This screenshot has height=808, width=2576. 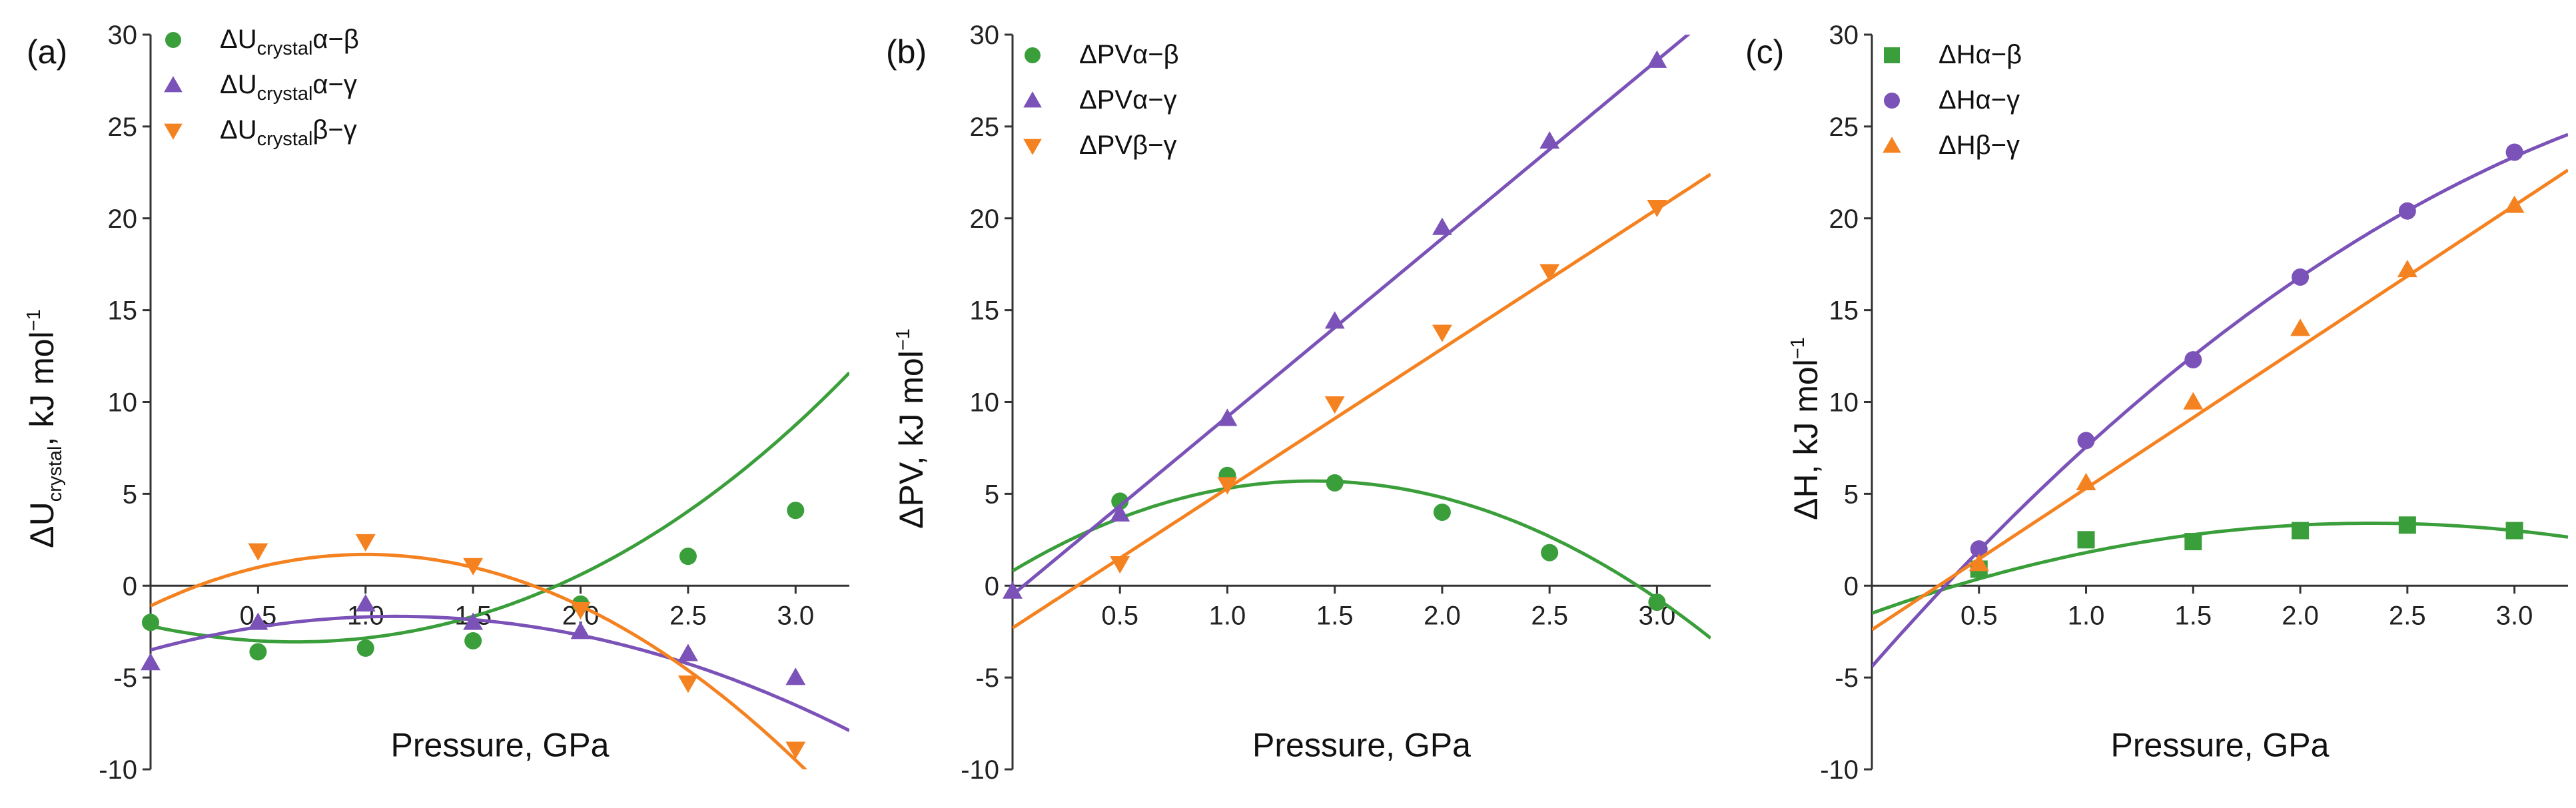 What do you see at coordinates (1806, 428) in the screenshot?
I see `y-axis-title: ΔH, kJ mol−1` at bounding box center [1806, 428].